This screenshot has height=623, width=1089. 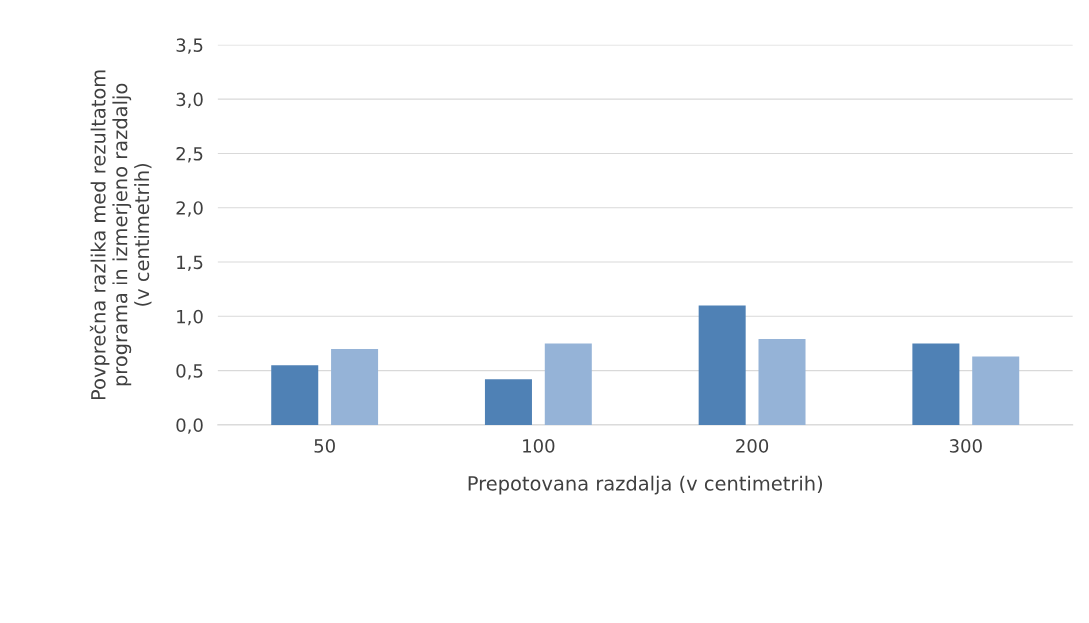 I want to click on x-tick-label: 200, so click(x=752, y=446).